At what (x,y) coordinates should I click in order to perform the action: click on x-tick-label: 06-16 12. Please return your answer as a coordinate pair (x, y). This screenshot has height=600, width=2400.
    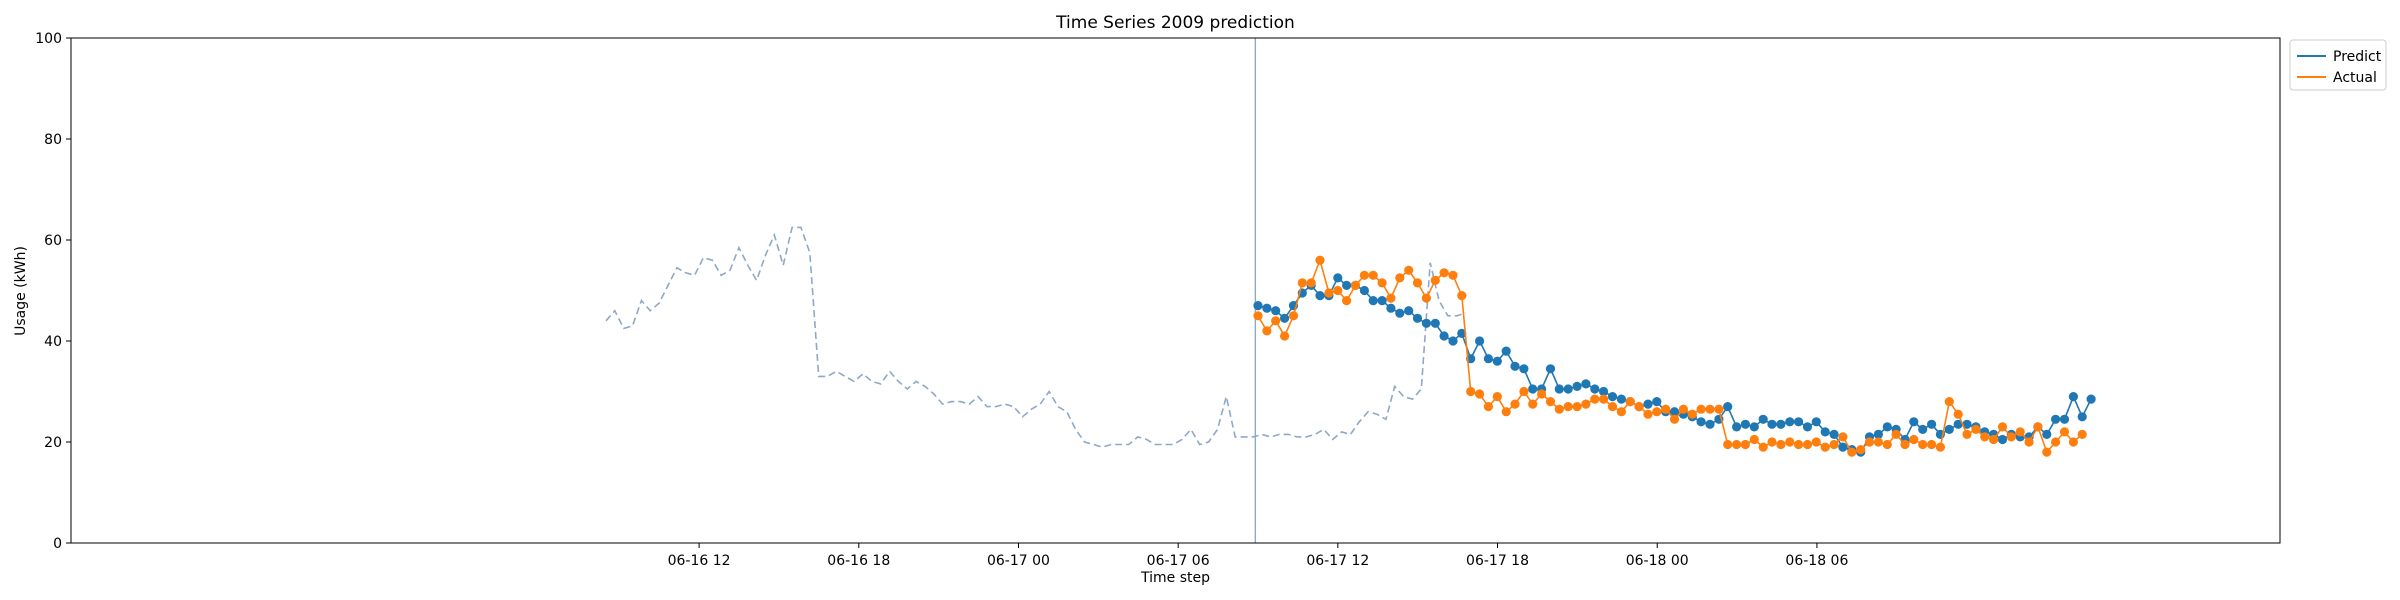
    Looking at the image, I should click on (699, 561).